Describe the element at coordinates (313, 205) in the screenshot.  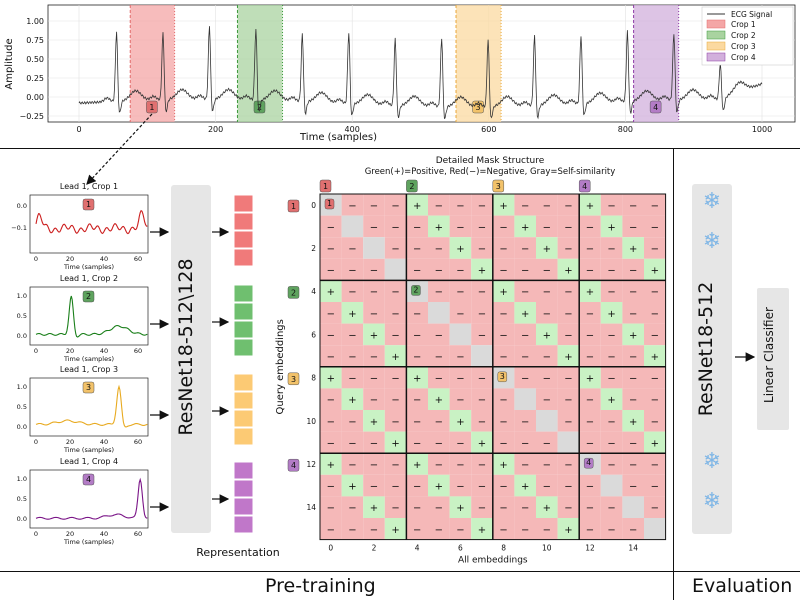
I see `mask-y-tick: 0` at that location.